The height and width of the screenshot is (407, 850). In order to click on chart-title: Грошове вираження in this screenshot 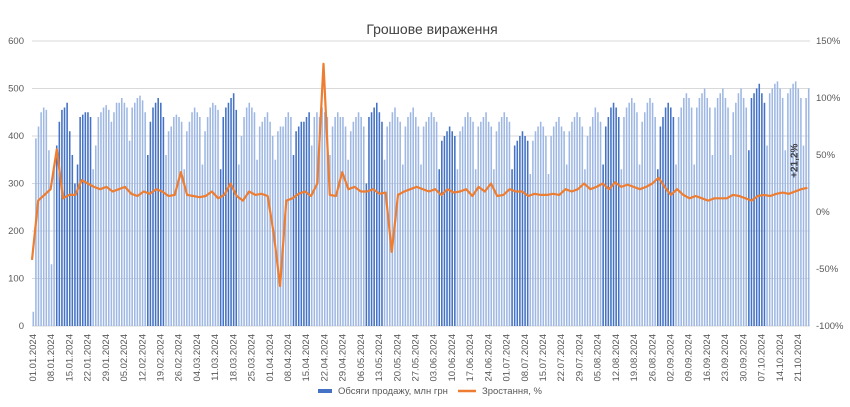, I will do `click(431, 29)`.